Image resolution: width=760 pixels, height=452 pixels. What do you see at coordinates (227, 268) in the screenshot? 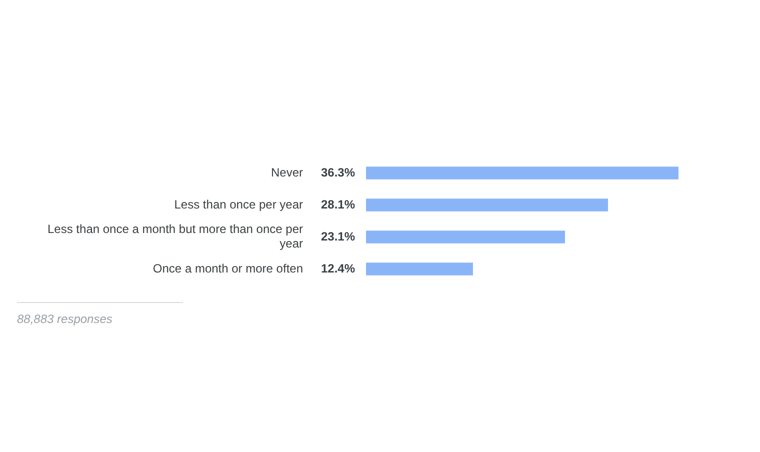
I see `y-tick-label: Once a month or more often` at bounding box center [227, 268].